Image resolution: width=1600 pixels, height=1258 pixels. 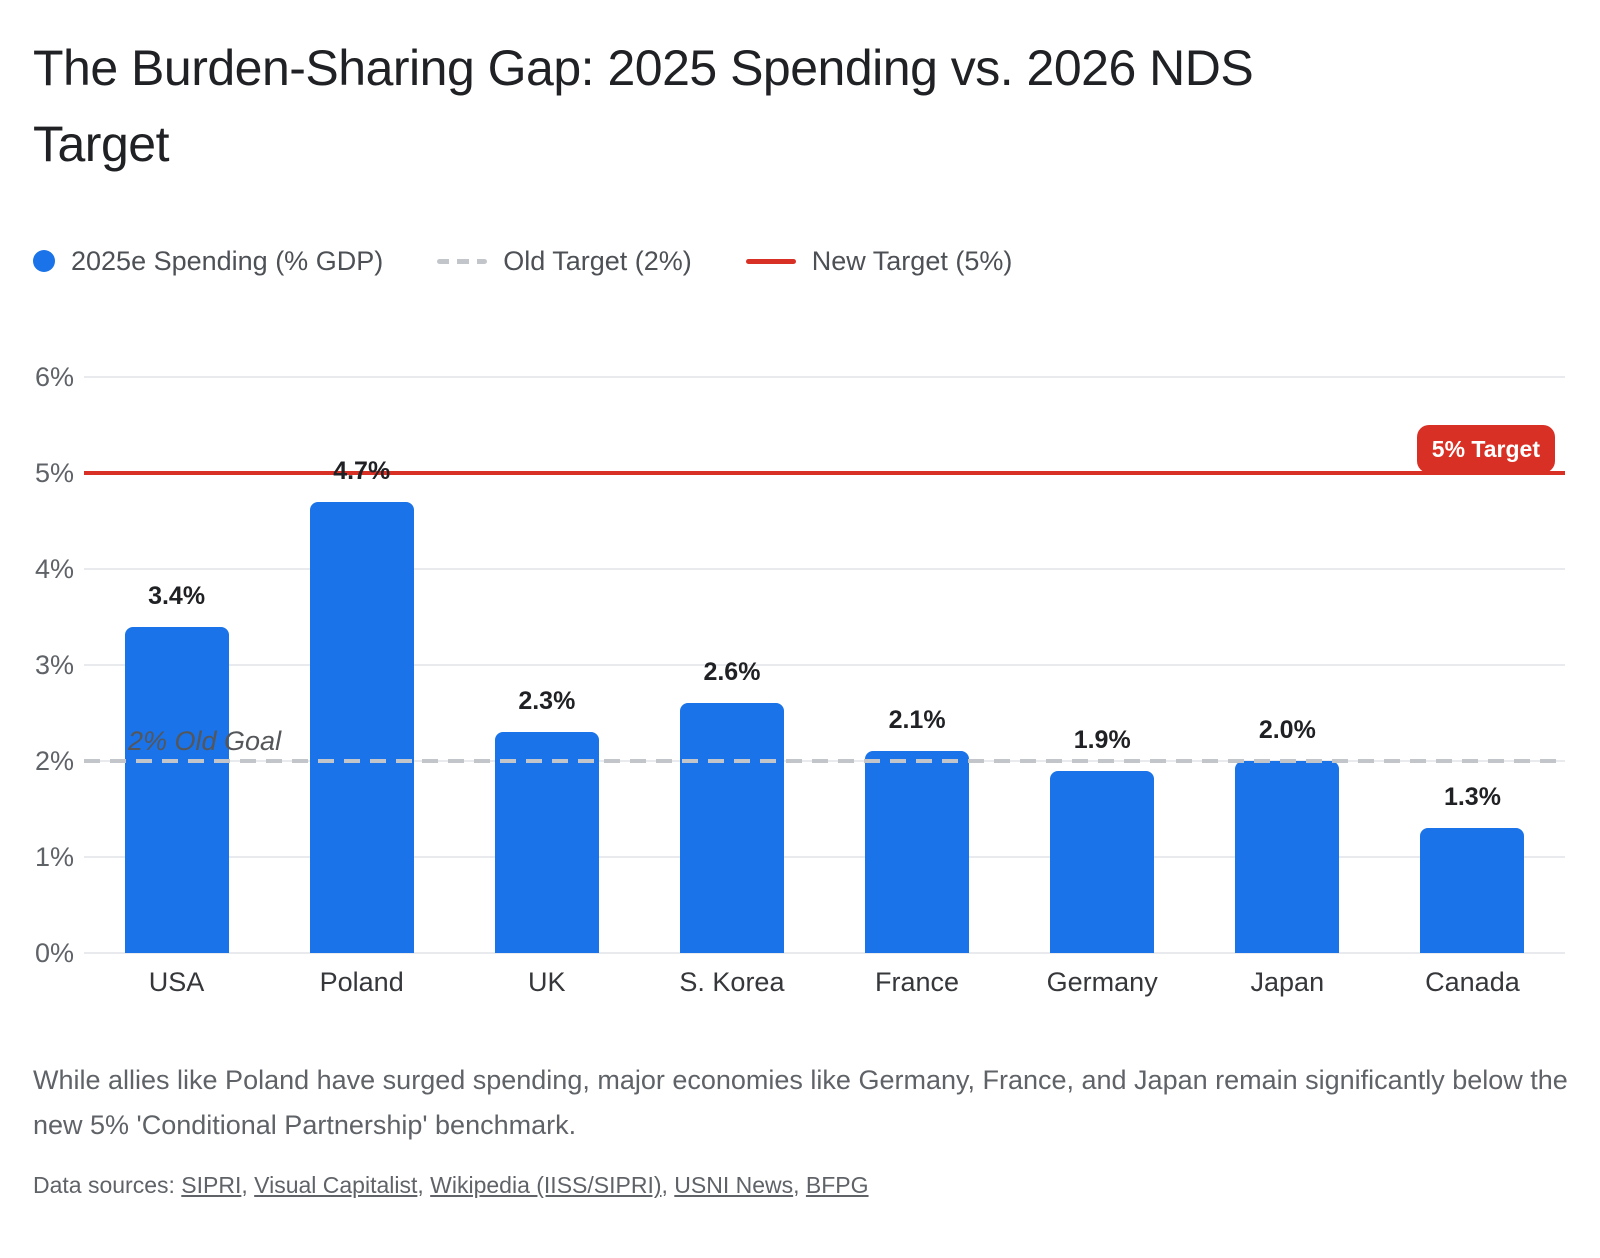 What do you see at coordinates (912, 260) in the screenshot?
I see `legend-label: New Target (5%)` at bounding box center [912, 260].